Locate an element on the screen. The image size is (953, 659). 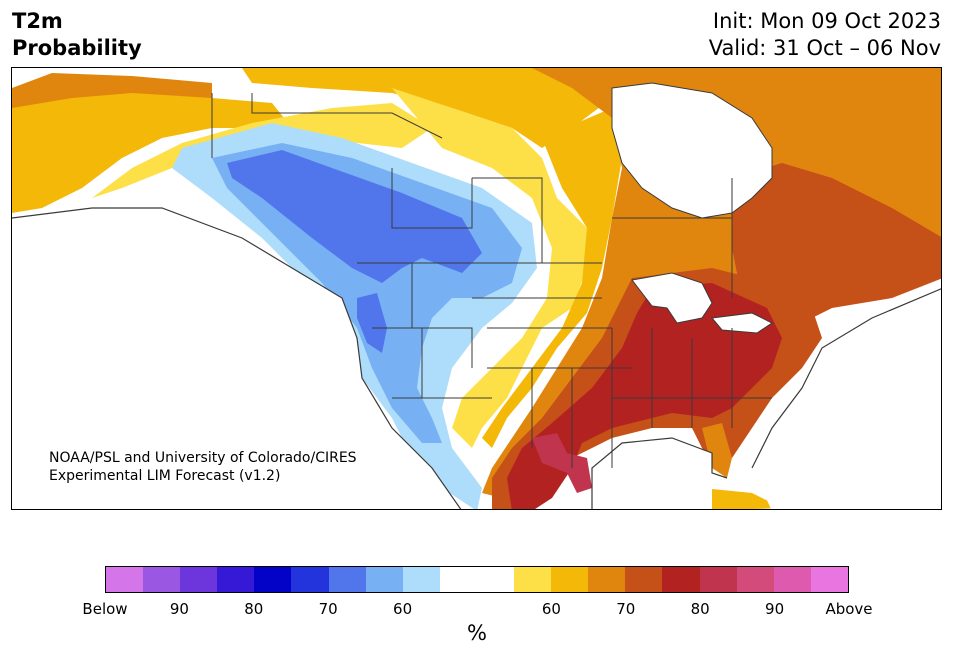
texas-crimson-zone is located at coordinates (562, 463).